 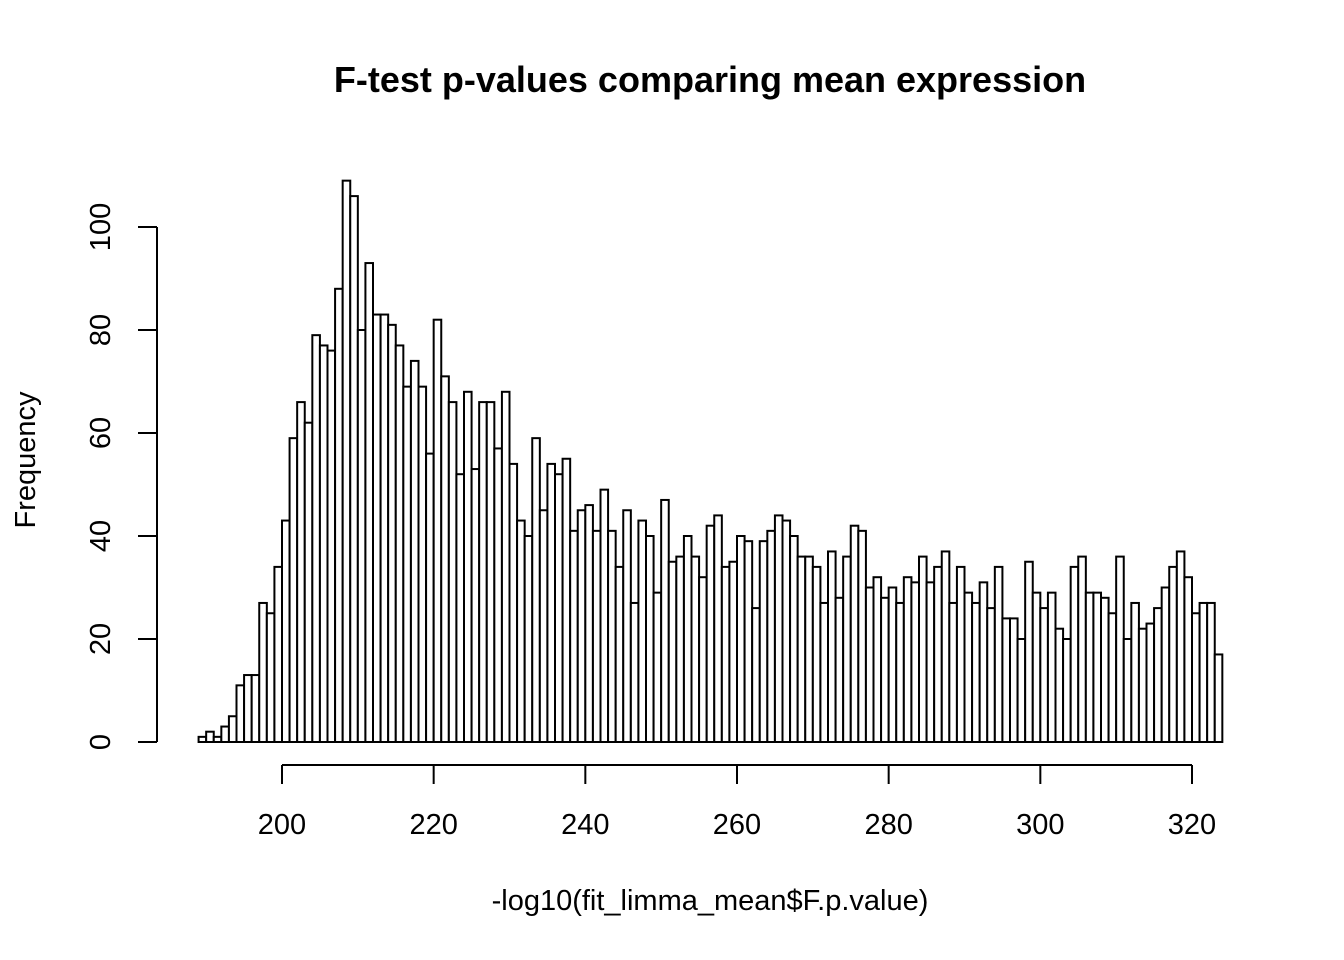 What do you see at coordinates (26, 460) in the screenshot?
I see `y-axis-label: Frequency` at bounding box center [26, 460].